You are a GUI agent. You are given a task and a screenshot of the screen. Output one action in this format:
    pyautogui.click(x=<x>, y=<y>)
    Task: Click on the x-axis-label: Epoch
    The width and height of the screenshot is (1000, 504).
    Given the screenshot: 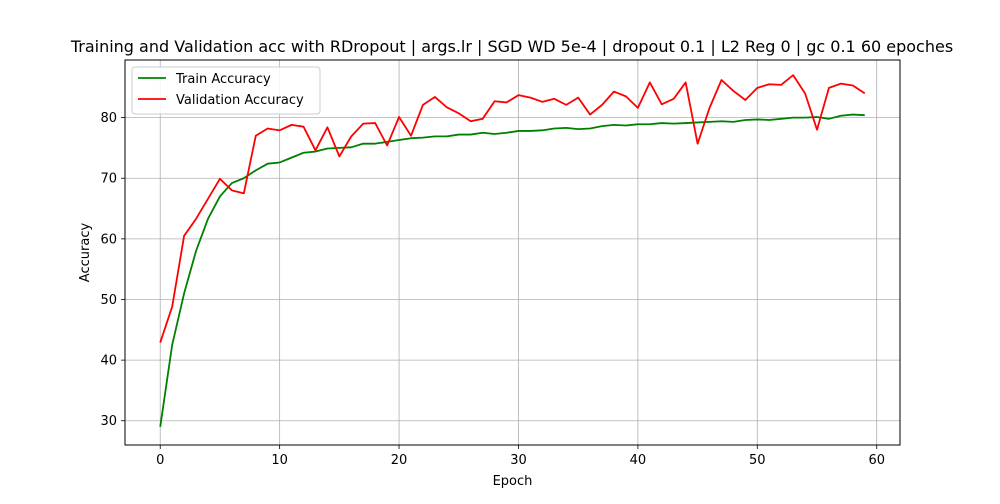 What is the action you would take?
    pyautogui.click(x=513, y=481)
    